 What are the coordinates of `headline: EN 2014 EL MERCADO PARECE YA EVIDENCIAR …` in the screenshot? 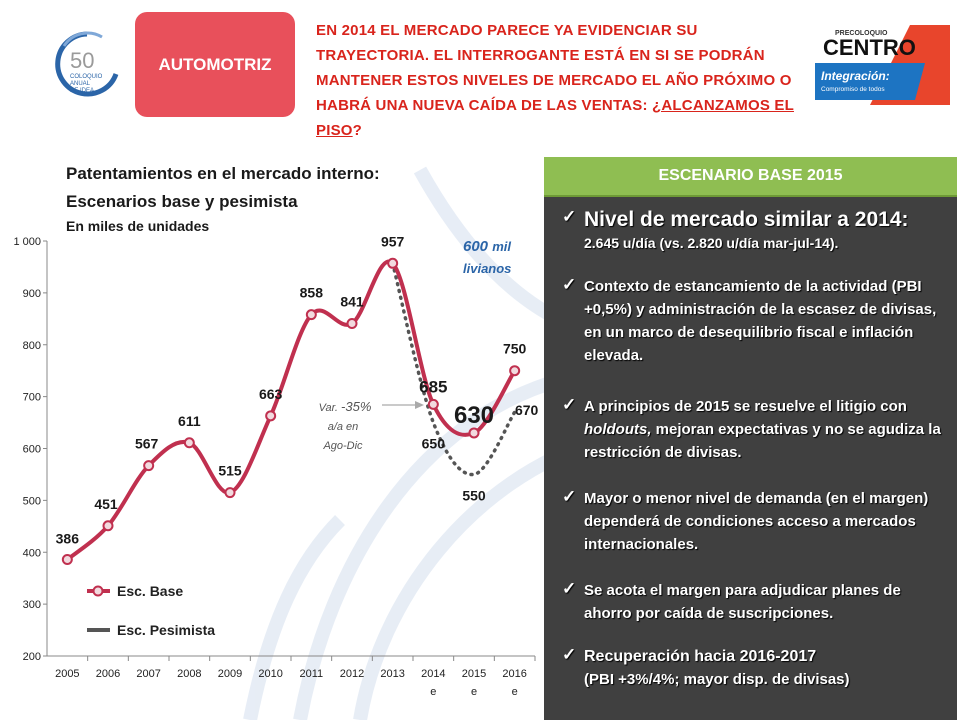 It's located at (556, 80).